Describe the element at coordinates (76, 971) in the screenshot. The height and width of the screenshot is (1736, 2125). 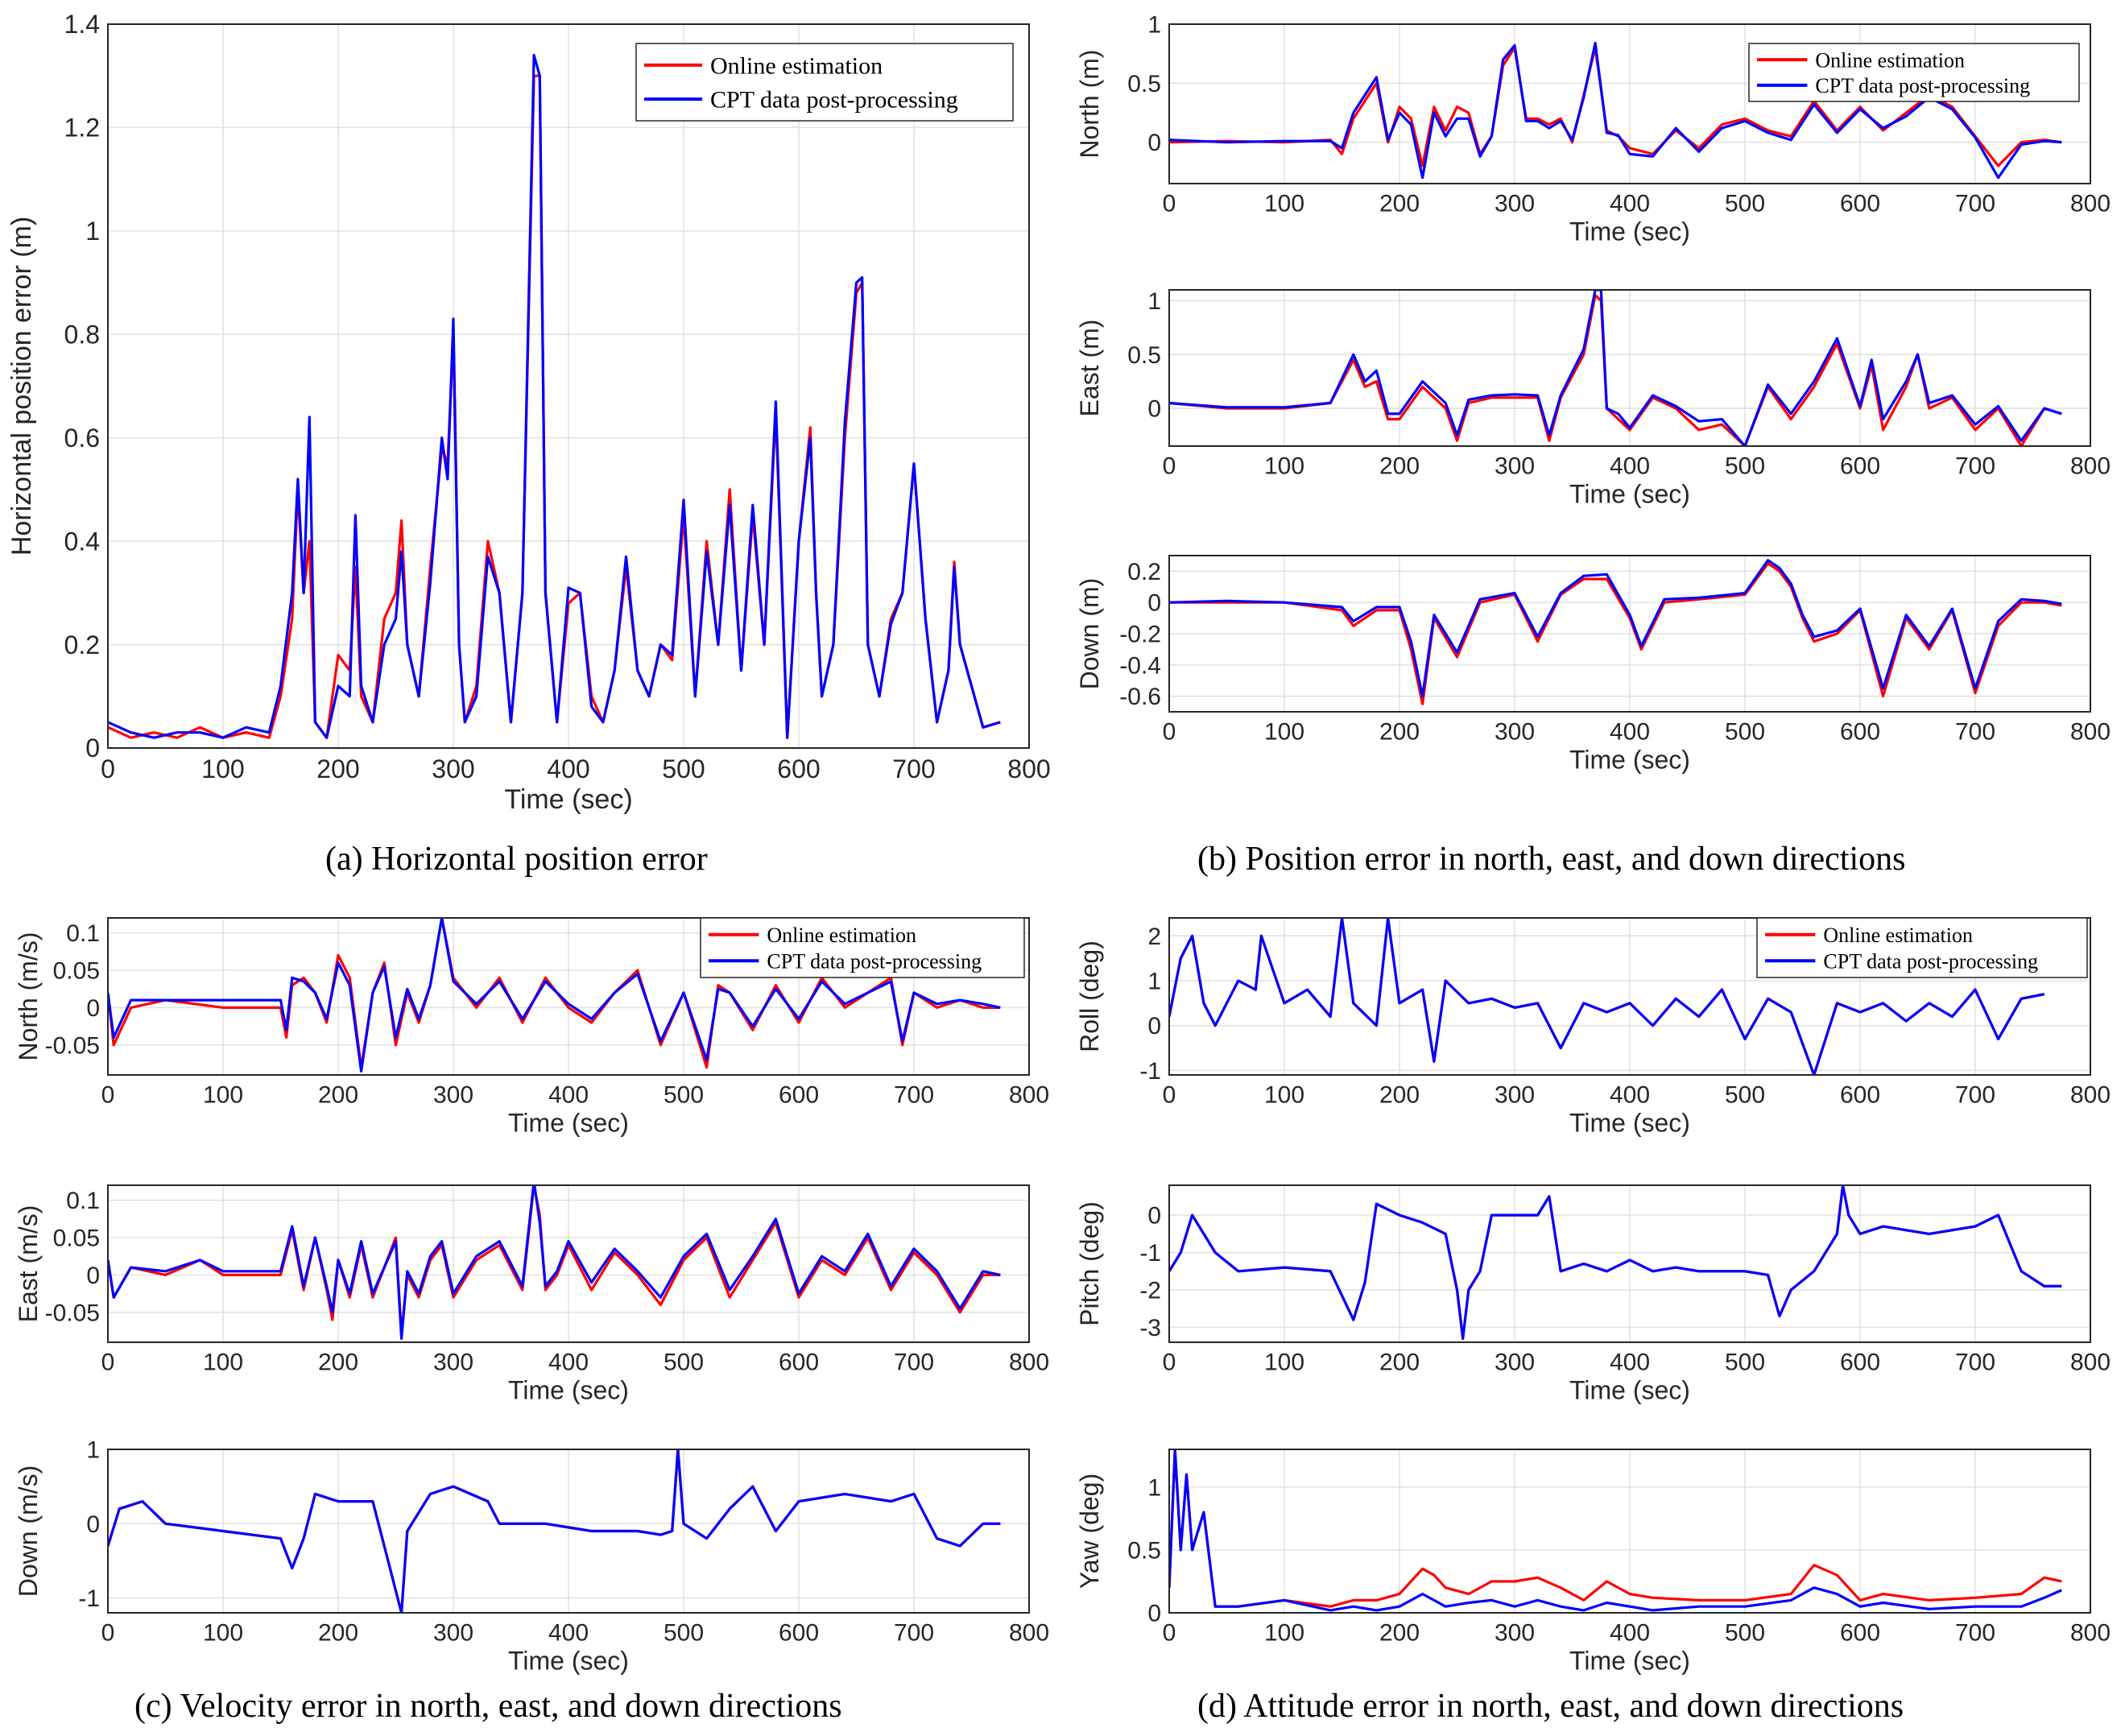
I see `y-tick-label: 0.05` at that location.